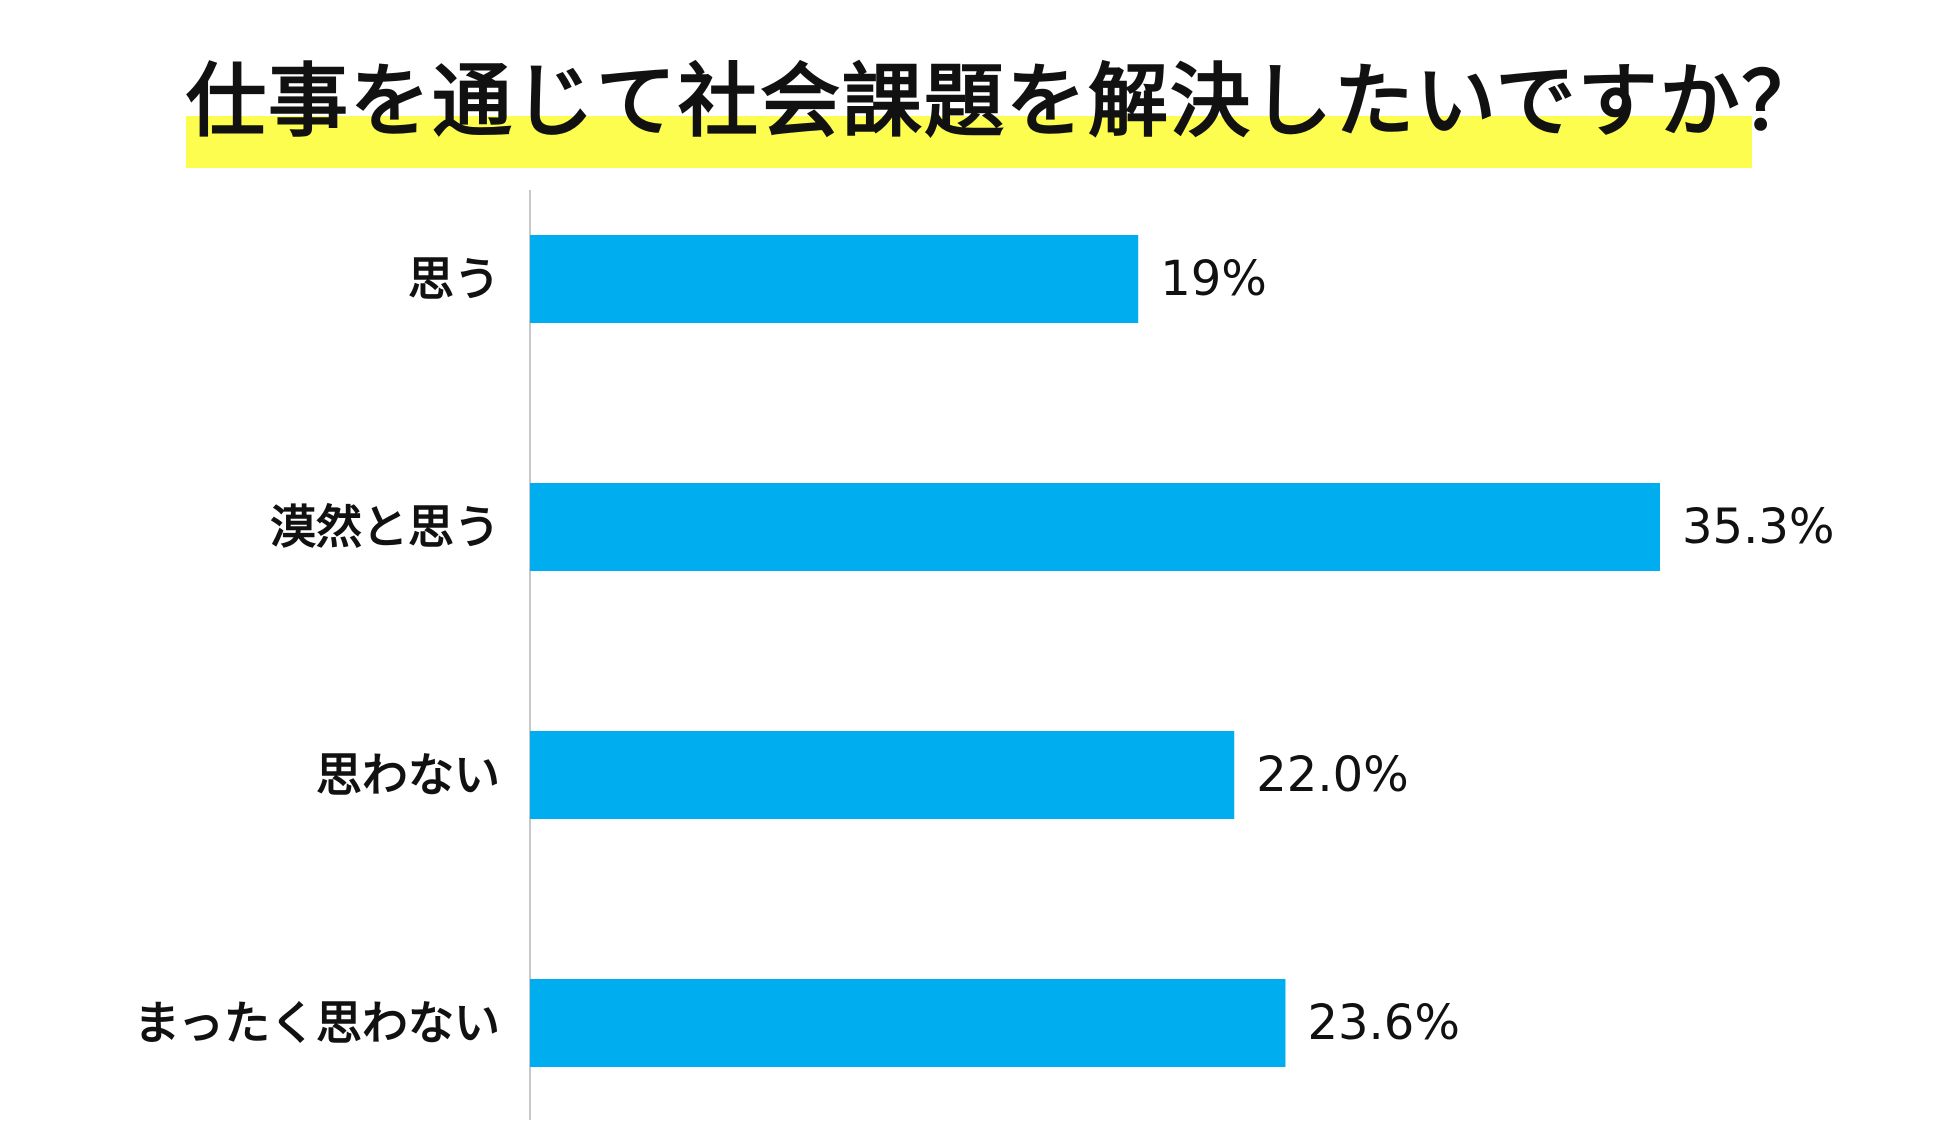  What do you see at coordinates (1005, 101) in the screenshot?
I see `chart-title: 仕事を通じて社会課題を解決したいですか？` at bounding box center [1005, 101].